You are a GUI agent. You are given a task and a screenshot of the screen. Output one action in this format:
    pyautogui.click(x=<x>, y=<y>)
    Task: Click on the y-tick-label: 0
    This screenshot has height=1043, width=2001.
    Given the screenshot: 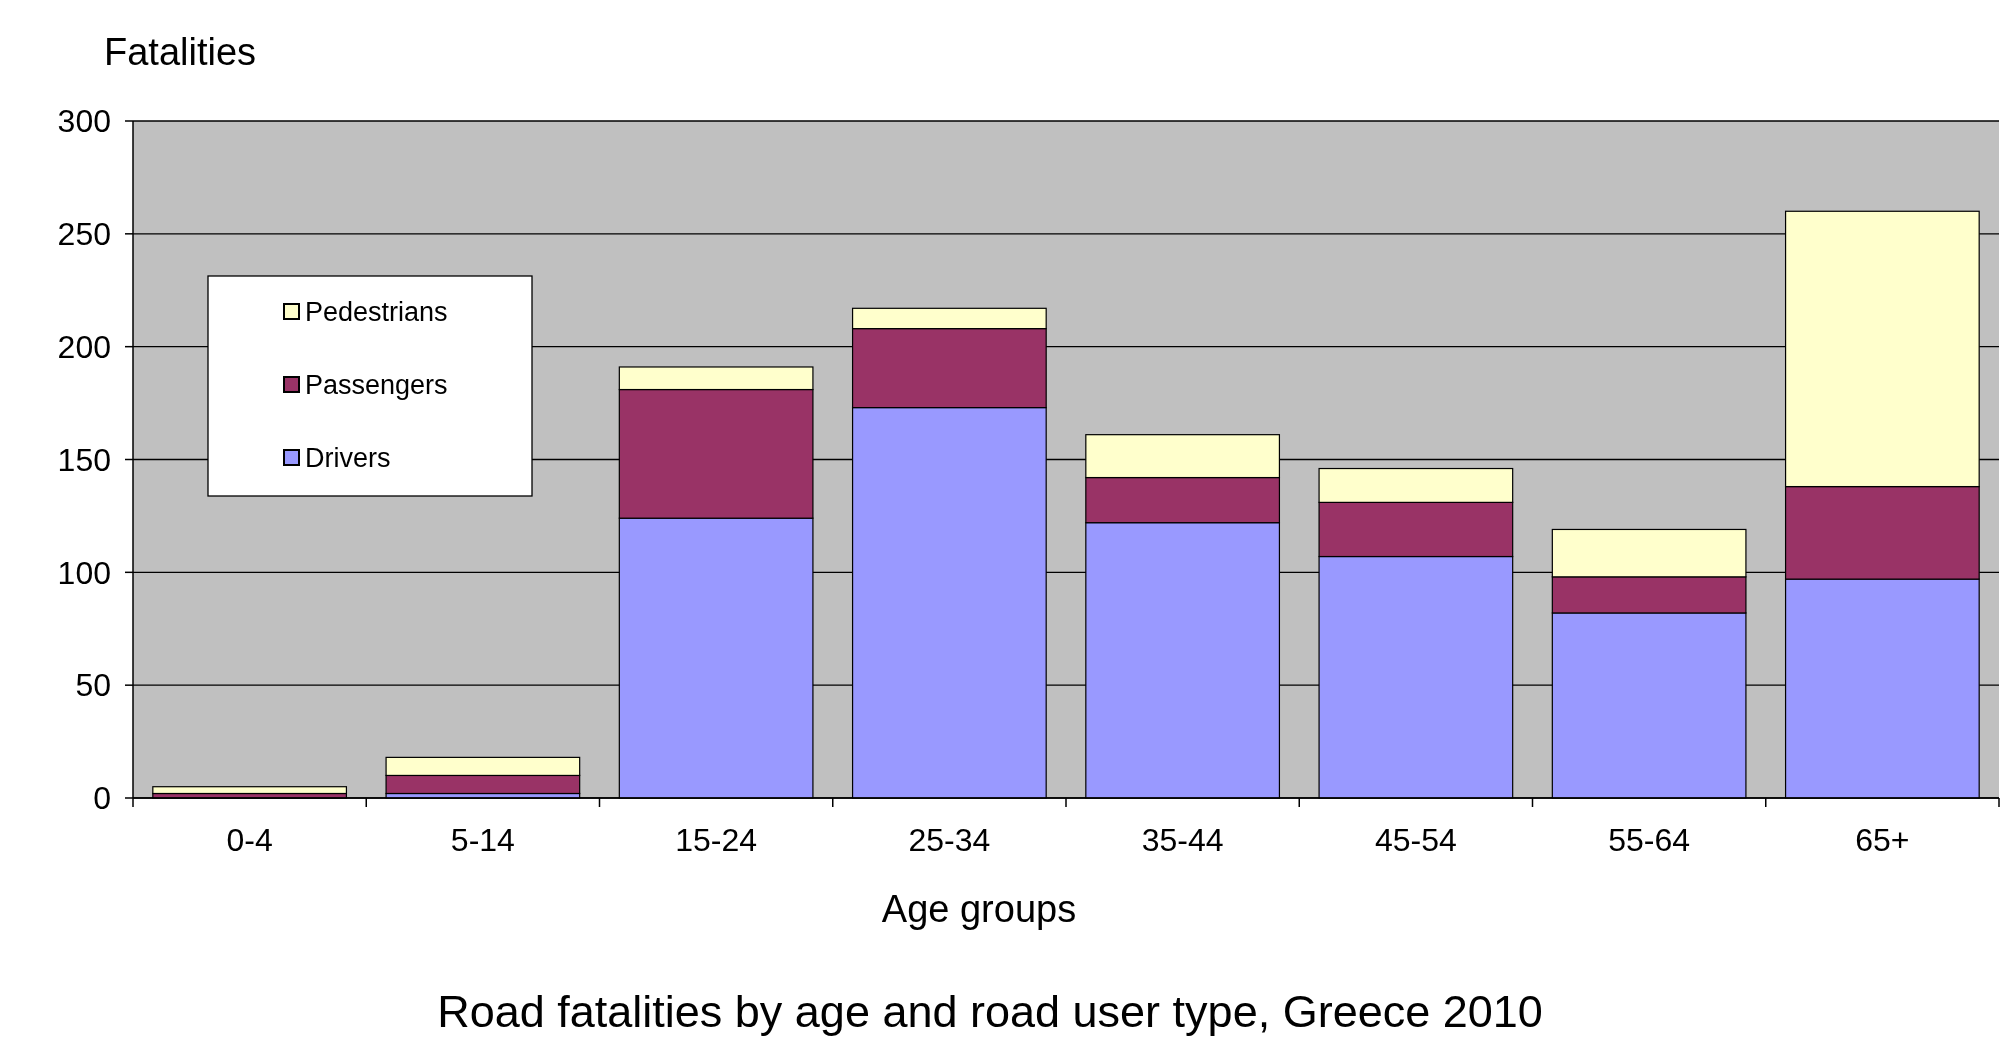 What is the action you would take?
    pyautogui.click(x=102, y=798)
    